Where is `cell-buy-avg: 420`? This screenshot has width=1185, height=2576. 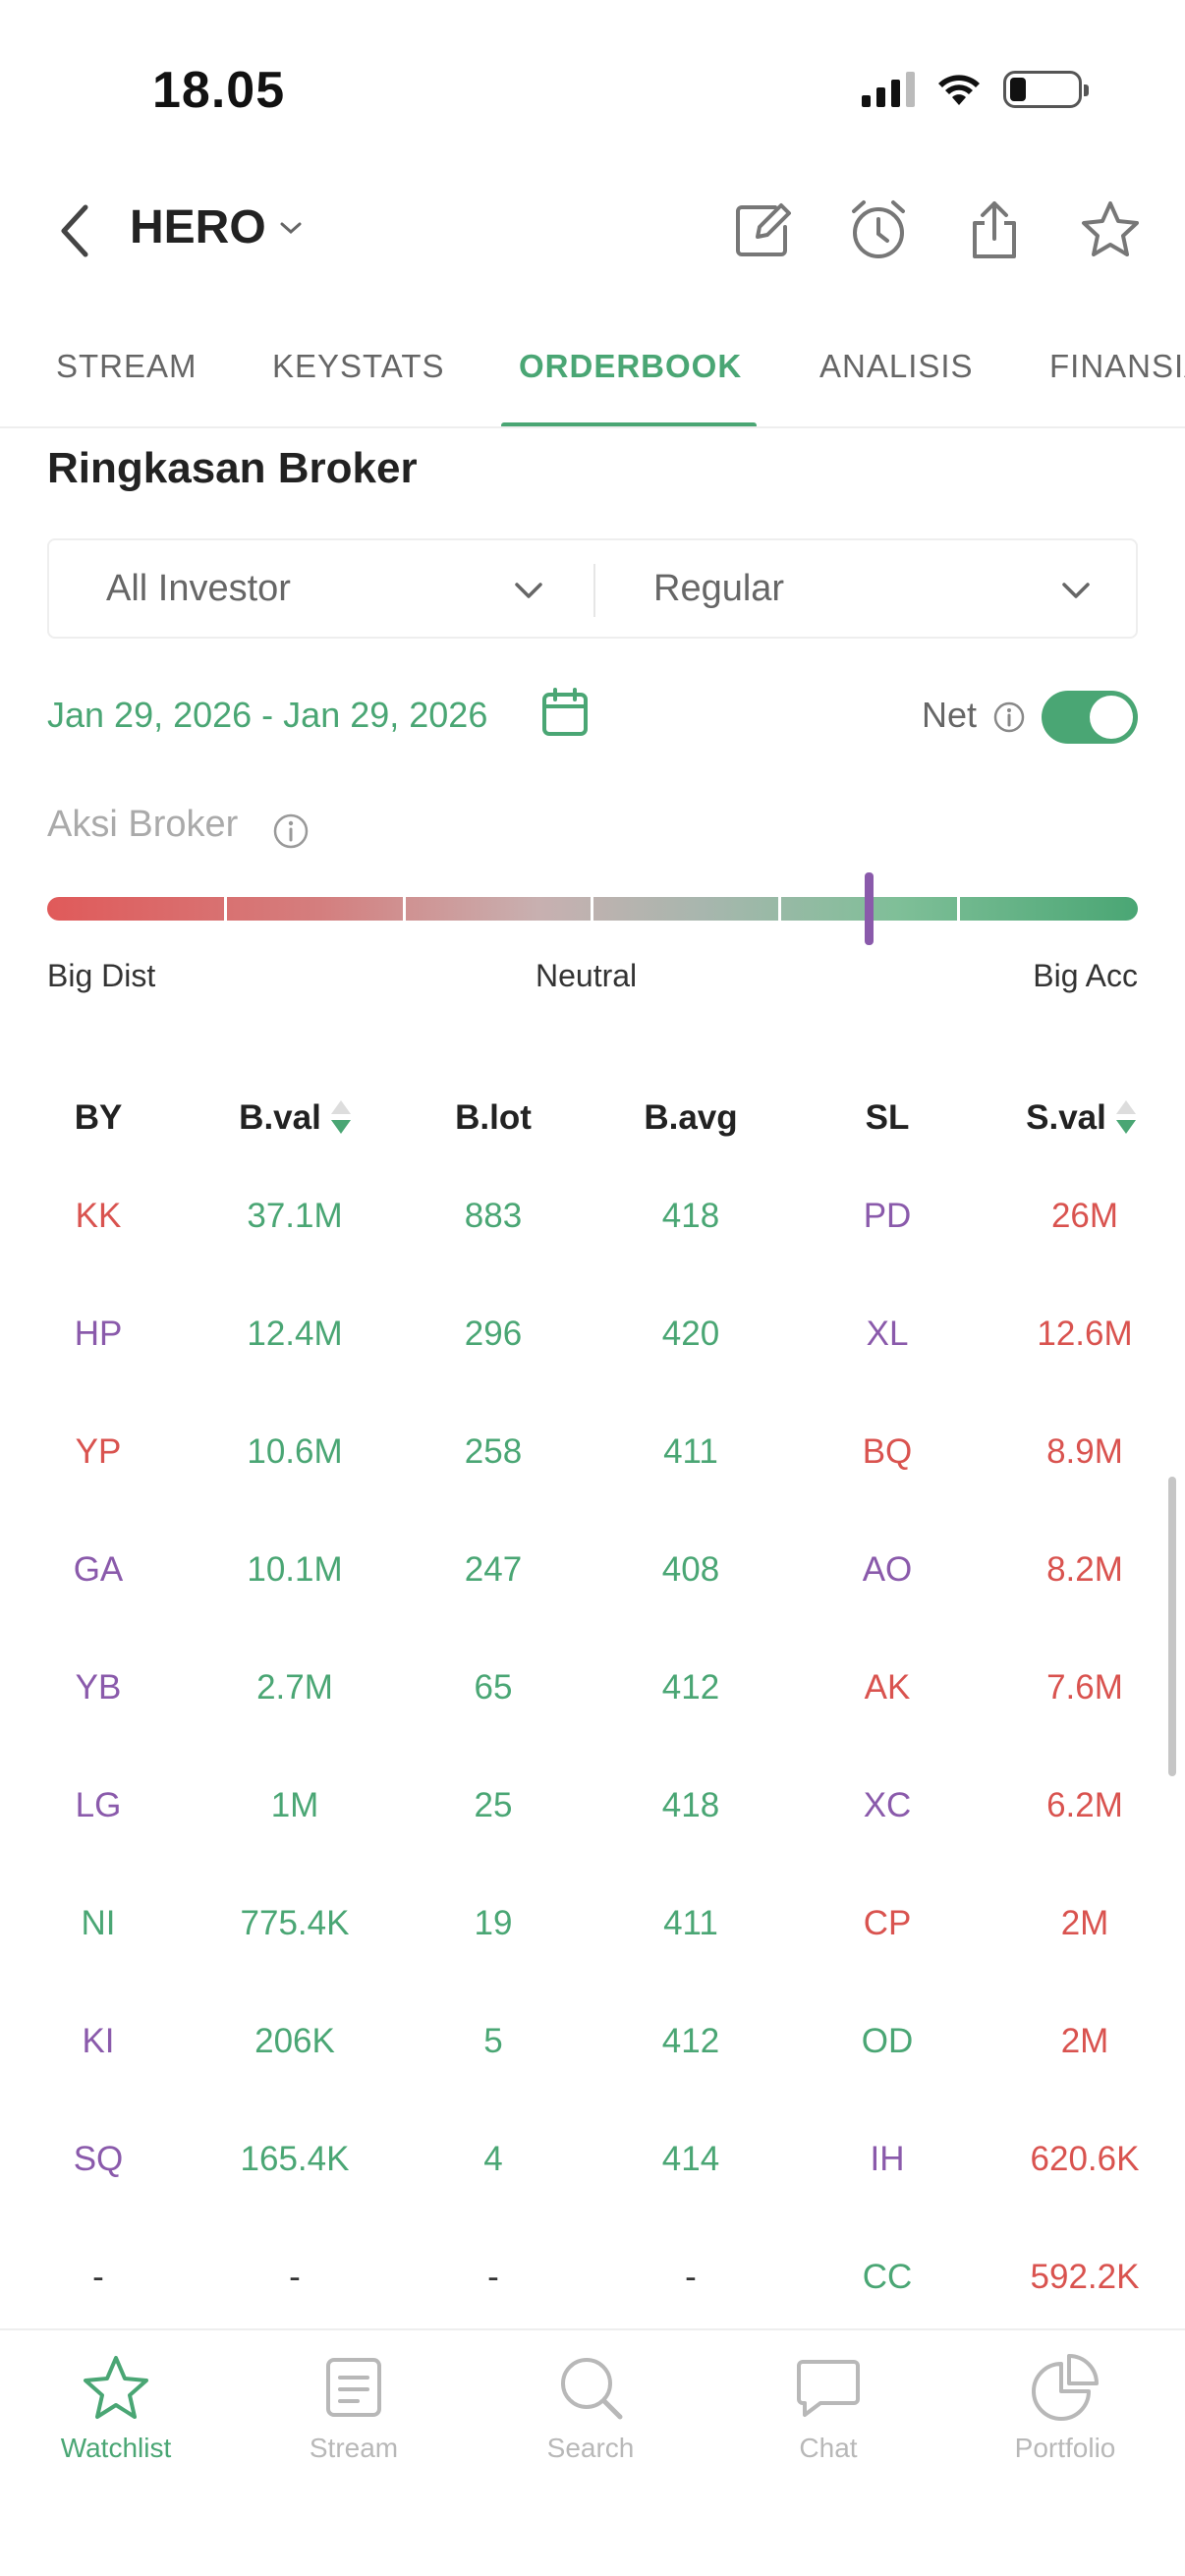 cell-buy-avg: 420 is located at coordinates (691, 1334).